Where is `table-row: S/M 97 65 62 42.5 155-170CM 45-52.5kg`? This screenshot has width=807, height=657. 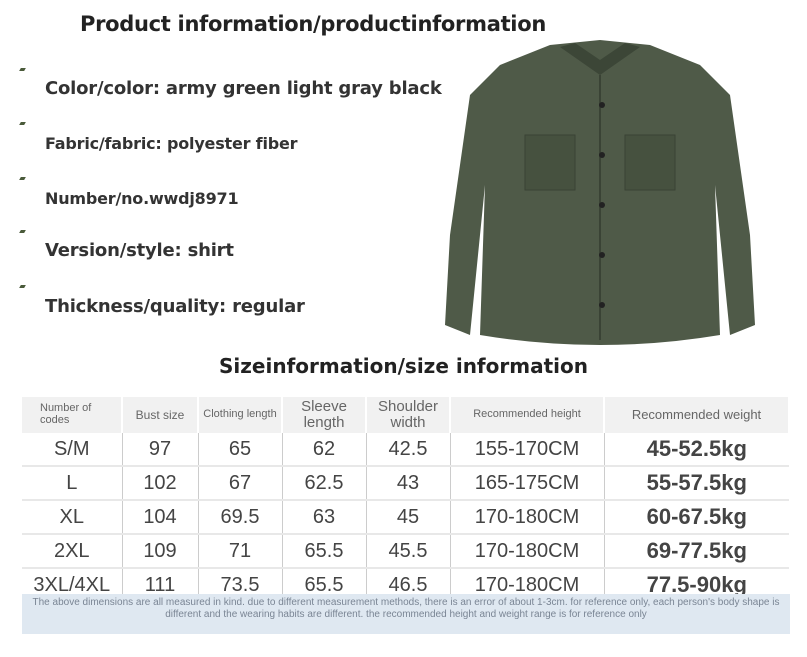 table-row: S/M 97 65 62 42.5 155-170CM 45-52.5kg is located at coordinates (405, 450).